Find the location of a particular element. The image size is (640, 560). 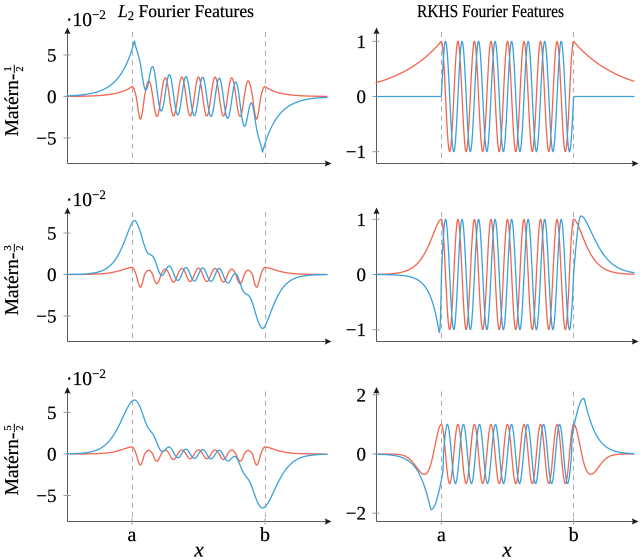

svg-text: −2 is located at coordinates (356, 514).